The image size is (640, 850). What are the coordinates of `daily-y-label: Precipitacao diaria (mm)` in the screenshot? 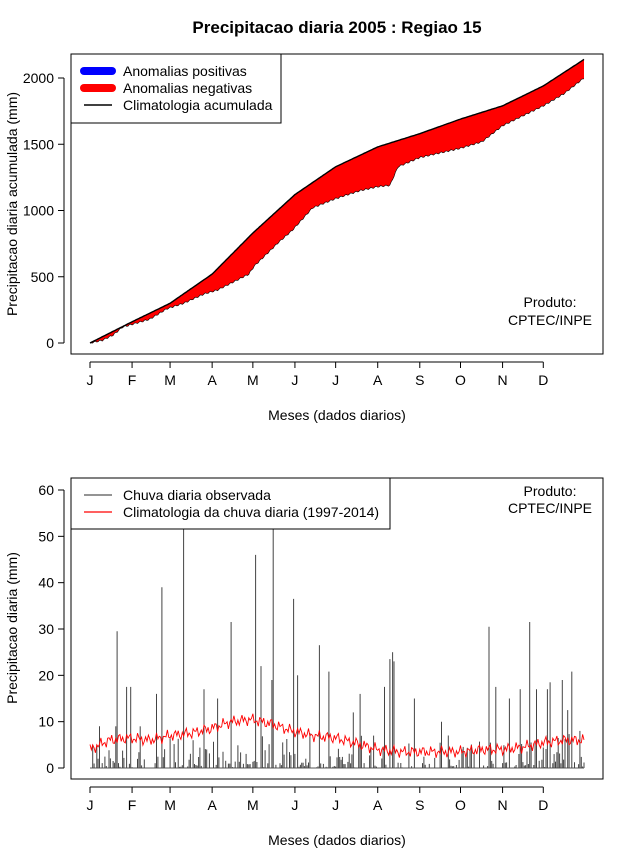 It's located at (12, 628).